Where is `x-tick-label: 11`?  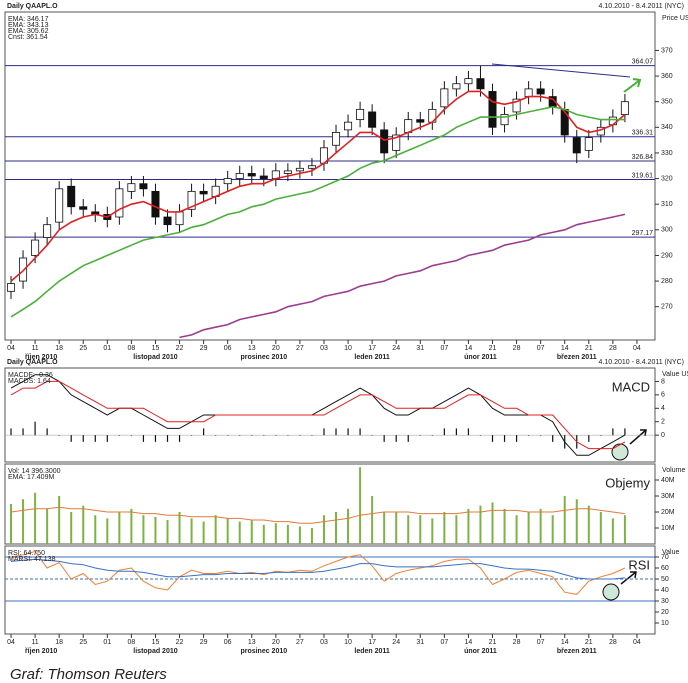 x-tick-label: 11 is located at coordinates (34, 348).